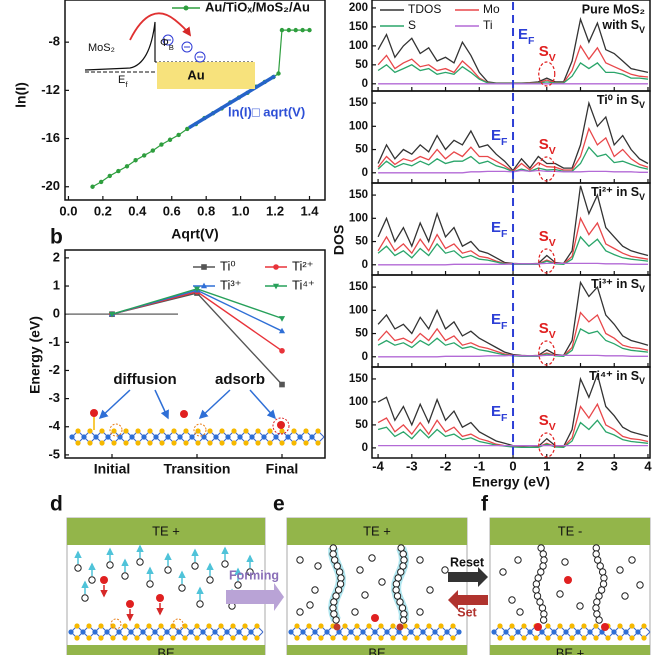 The width and height of the screenshot is (655, 655). Describe the element at coordinates (197, 469) in the screenshot. I see `x-tick-label: Transition` at that location.